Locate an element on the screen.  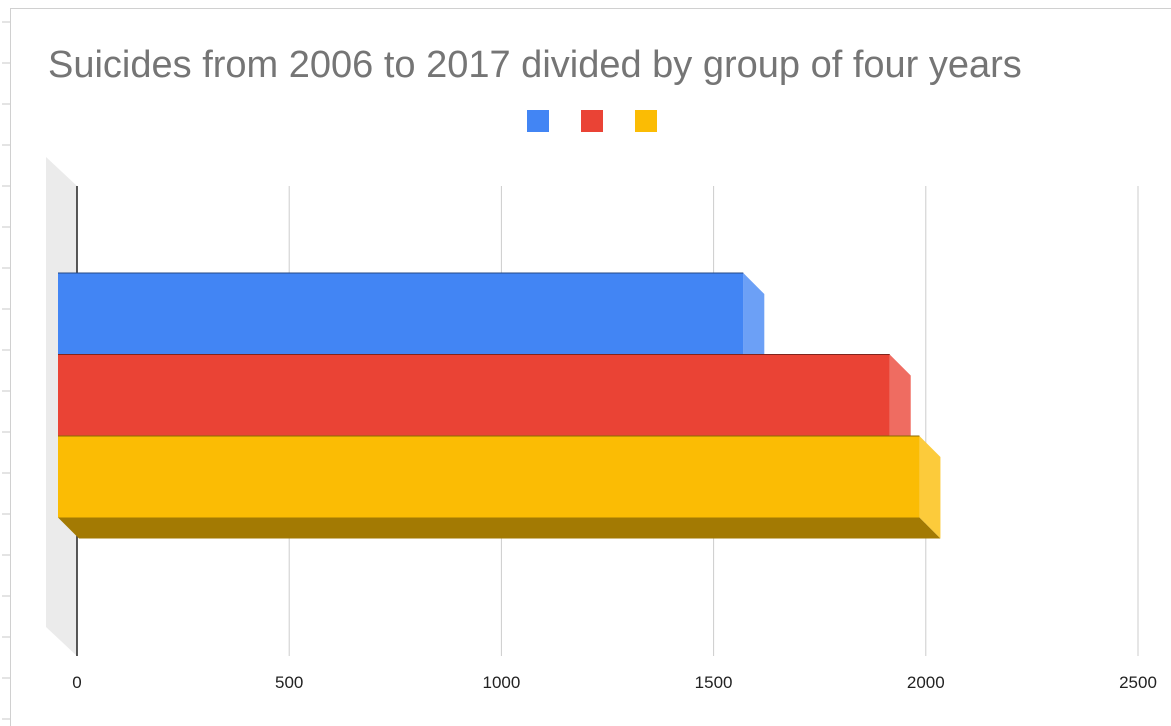
x-tick-label: 2000 is located at coordinates (926, 682).